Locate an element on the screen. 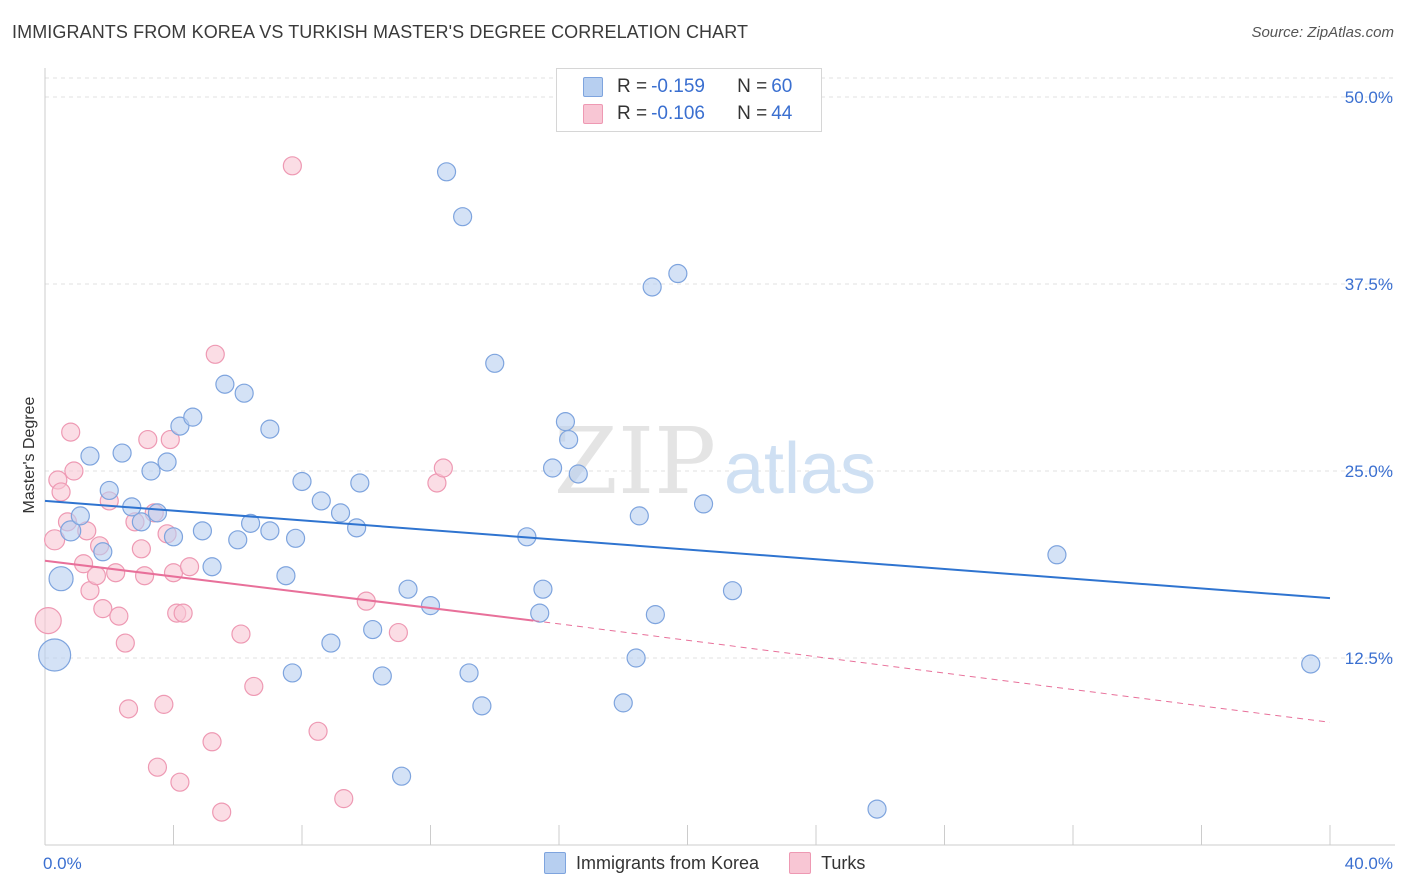  turks-legend-label: Turks is located at coordinates (843, 862).